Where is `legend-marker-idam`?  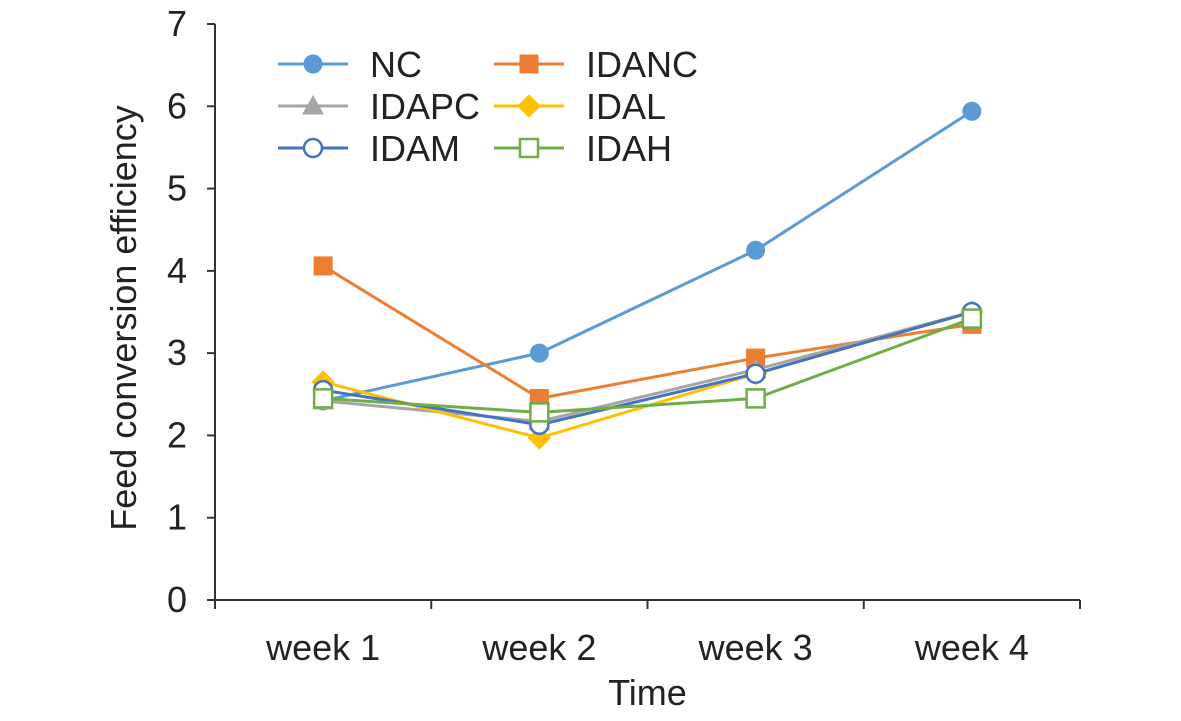 legend-marker-idam is located at coordinates (313, 148).